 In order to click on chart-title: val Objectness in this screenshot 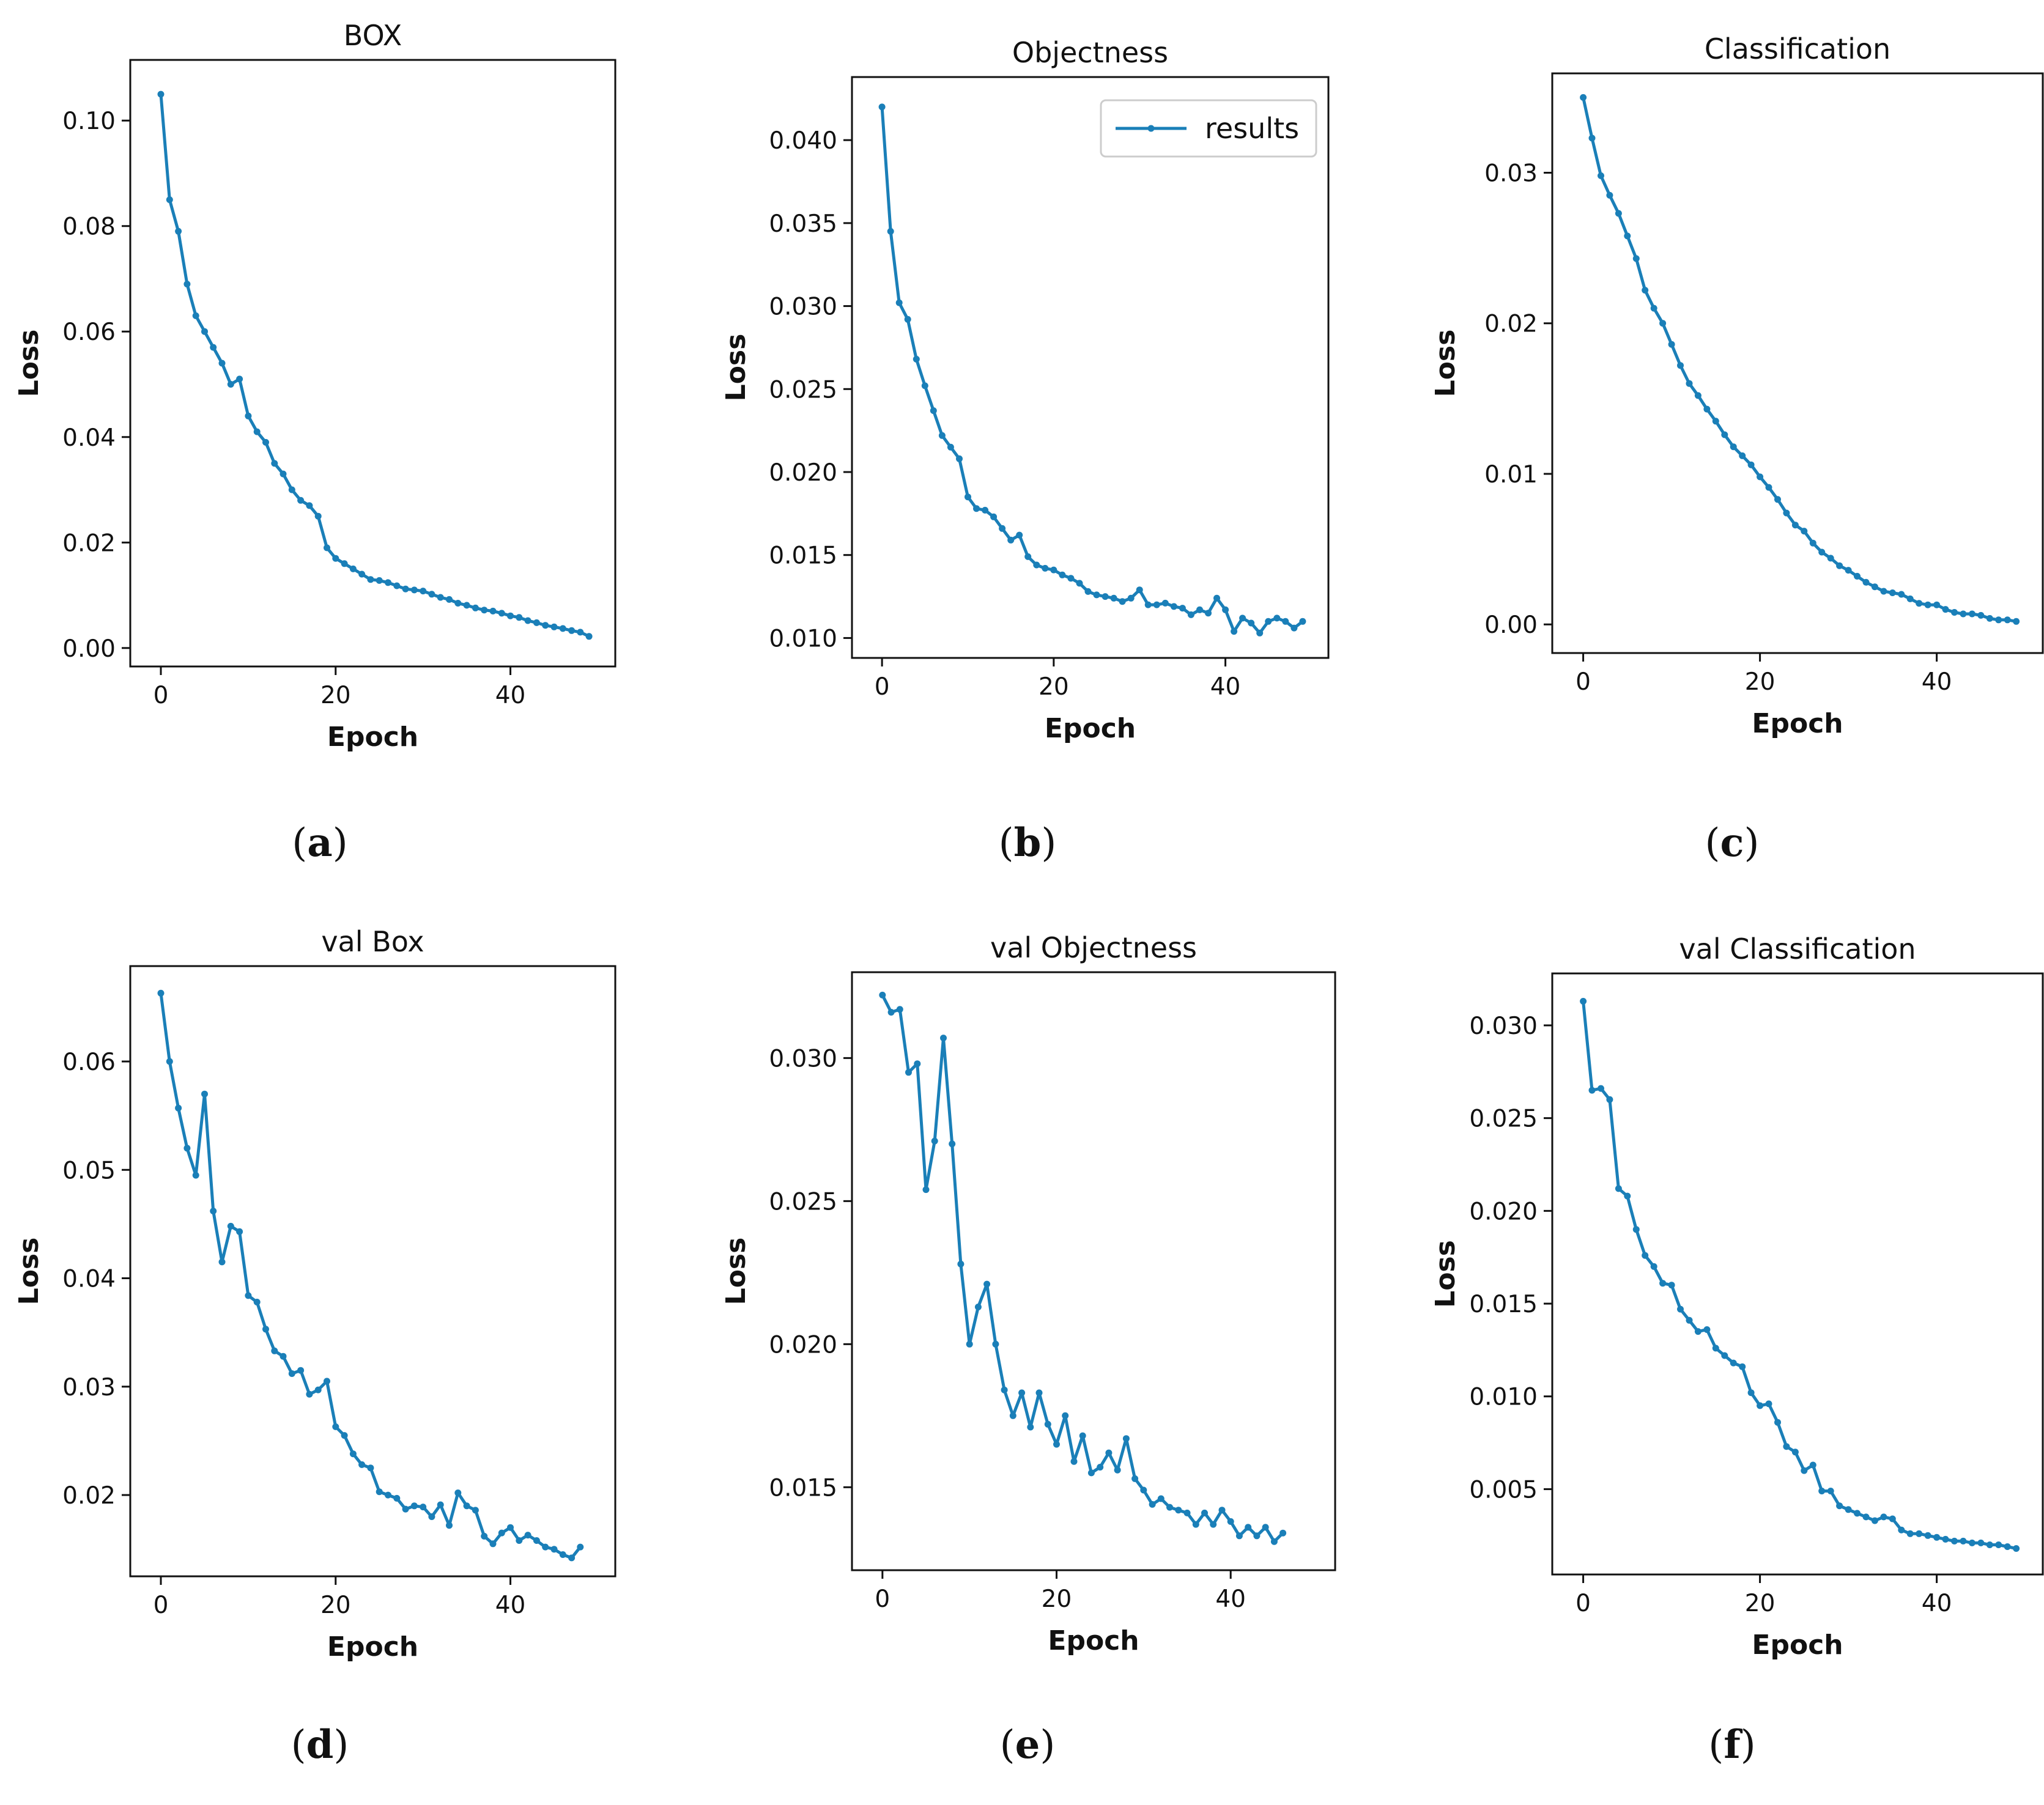, I will do `click(1093, 948)`.